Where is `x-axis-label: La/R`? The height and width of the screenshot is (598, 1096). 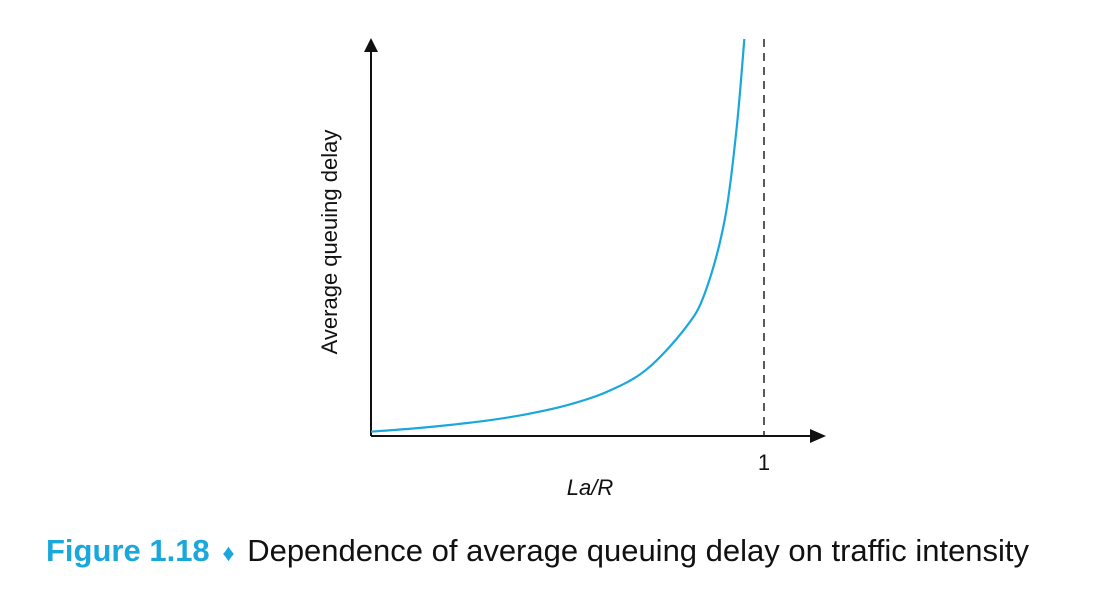 x-axis-label: La/R is located at coordinates (590, 487).